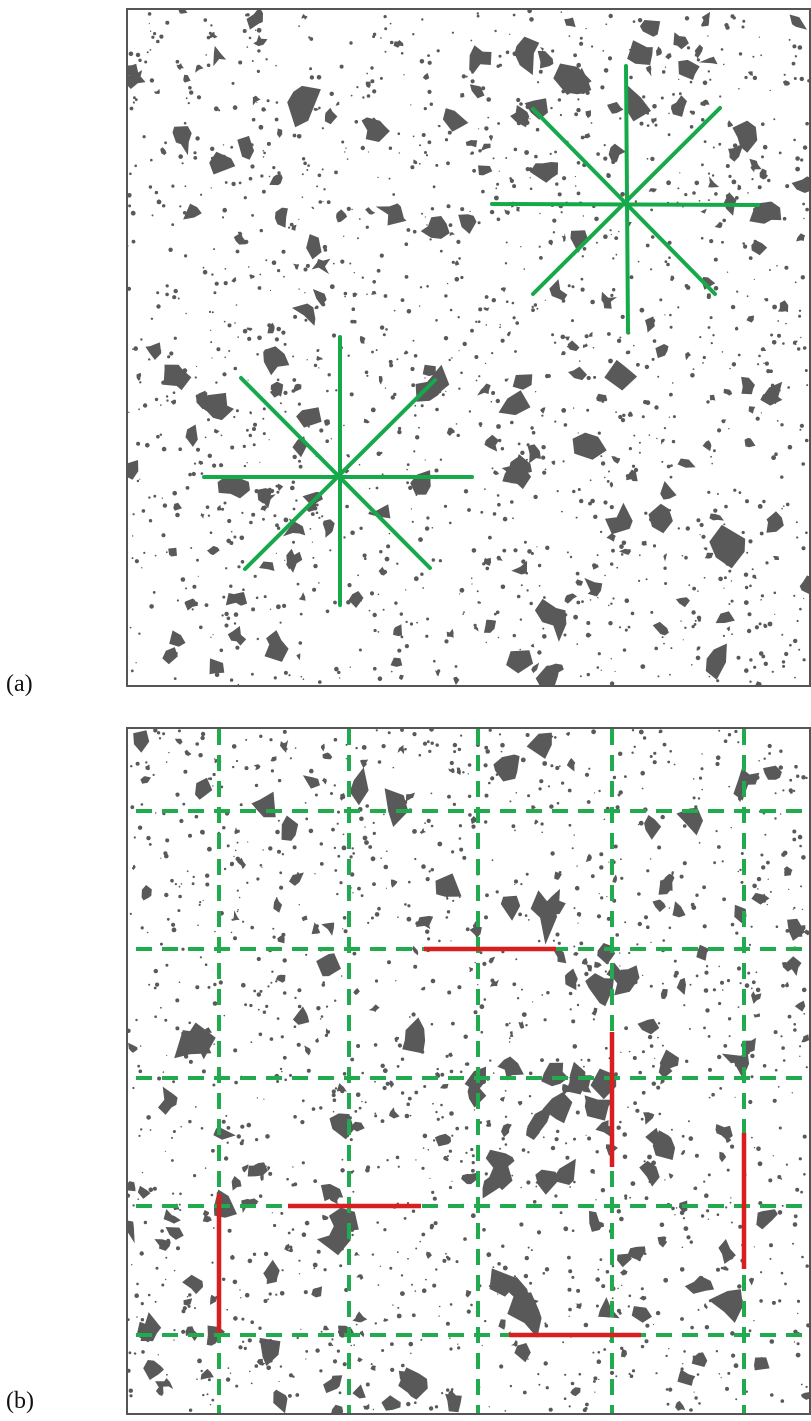 The width and height of the screenshot is (811, 1421). I want to click on star-2-diagonal-line, so click(340, 474).